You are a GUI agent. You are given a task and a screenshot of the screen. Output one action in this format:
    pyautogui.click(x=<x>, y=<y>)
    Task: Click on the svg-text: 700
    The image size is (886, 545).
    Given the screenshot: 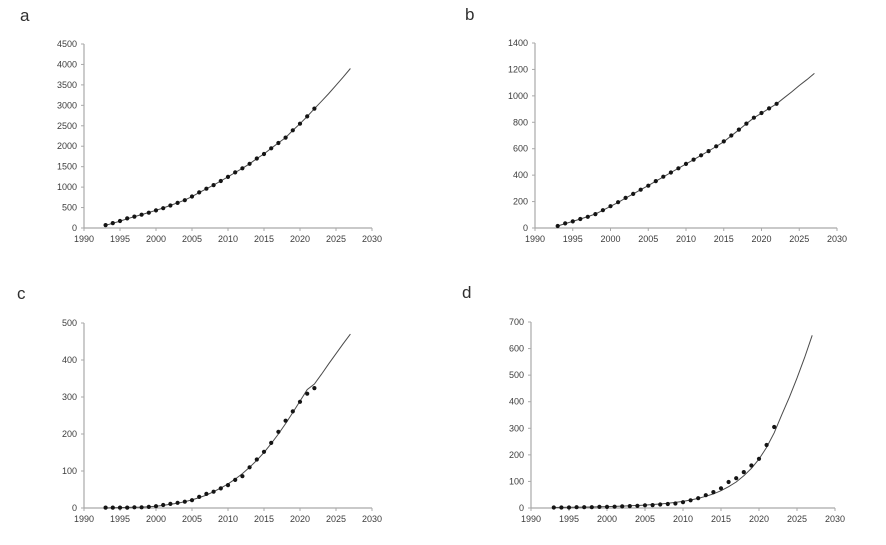 What is the action you would take?
    pyautogui.click(x=516, y=322)
    